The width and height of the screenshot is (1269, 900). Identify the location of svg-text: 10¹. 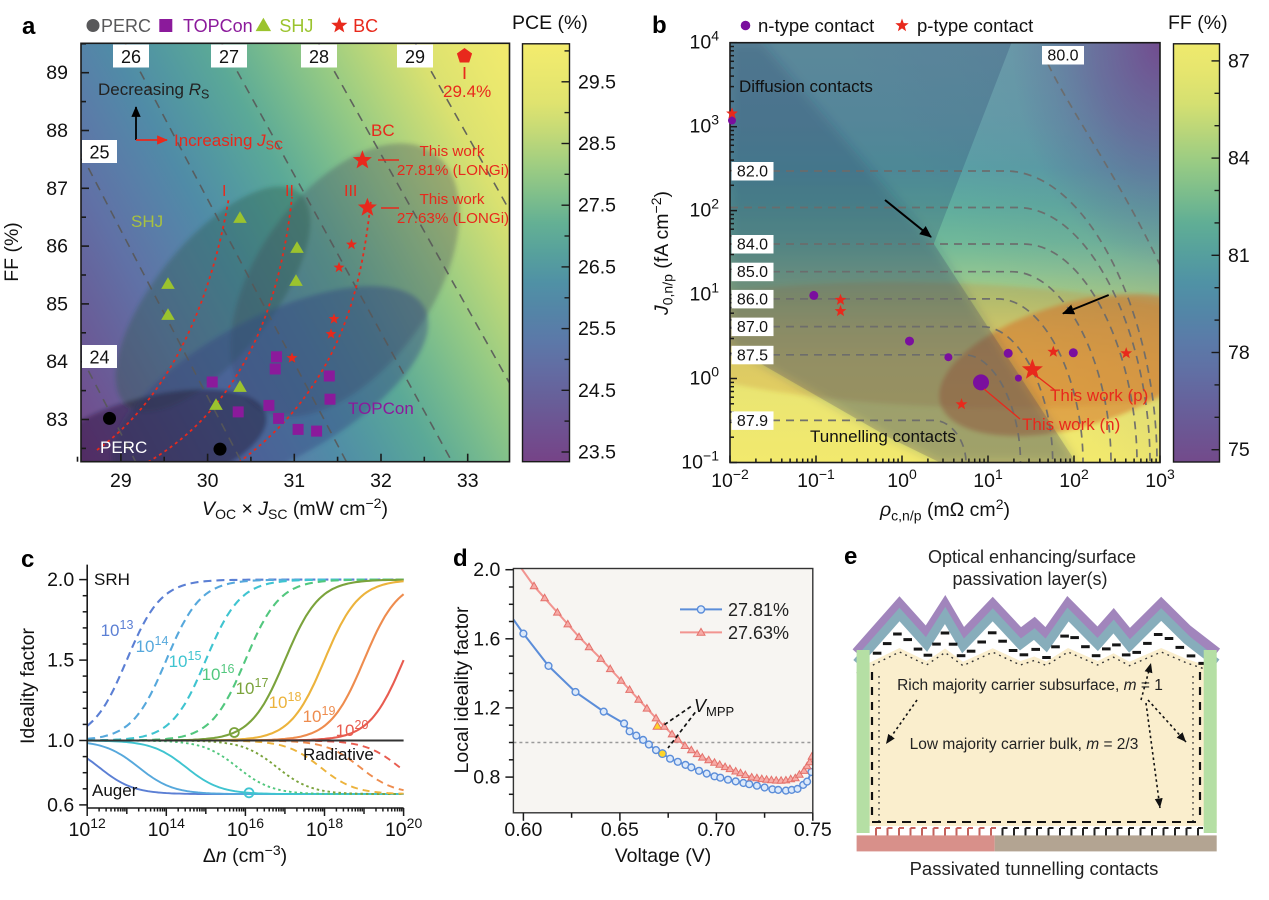
(705, 293).